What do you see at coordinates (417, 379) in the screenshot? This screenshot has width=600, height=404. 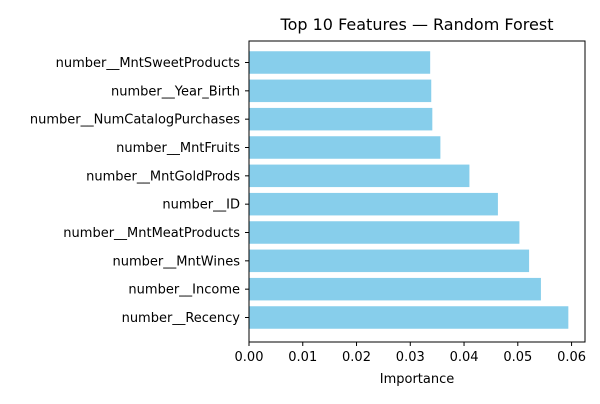 I see `x-axis-label: Importance` at bounding box center [417, 379].